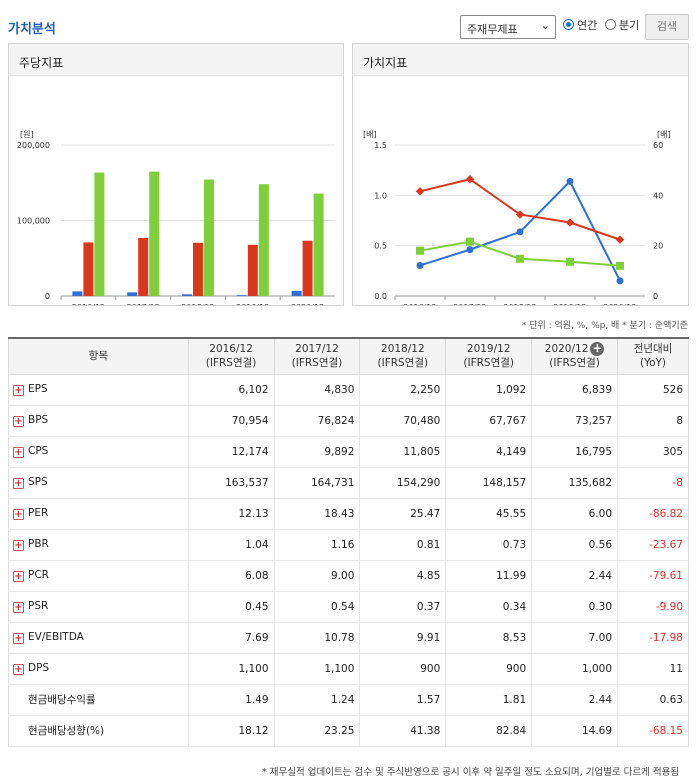 This screenshot has height=782, width=696. I want to click on table-cell: 70,954, so click(231, 421).